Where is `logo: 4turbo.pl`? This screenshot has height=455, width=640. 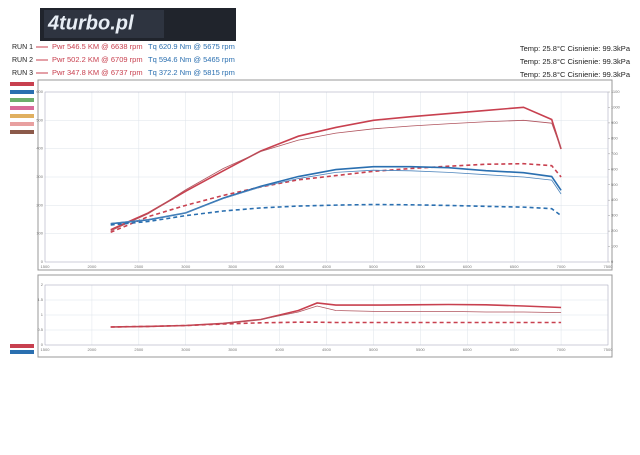 logo: 4turbo.pl is located at coordinates (90, 23).